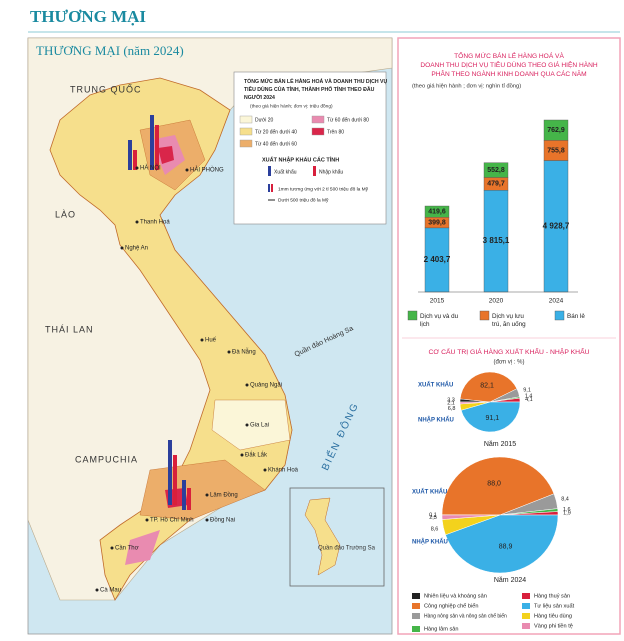 This screenshot has height=641, width=624. What do you see at coordinates (496, 301) in the screenshot?
I see `x-tick-label: 2020` at bounding box center [496, 301].